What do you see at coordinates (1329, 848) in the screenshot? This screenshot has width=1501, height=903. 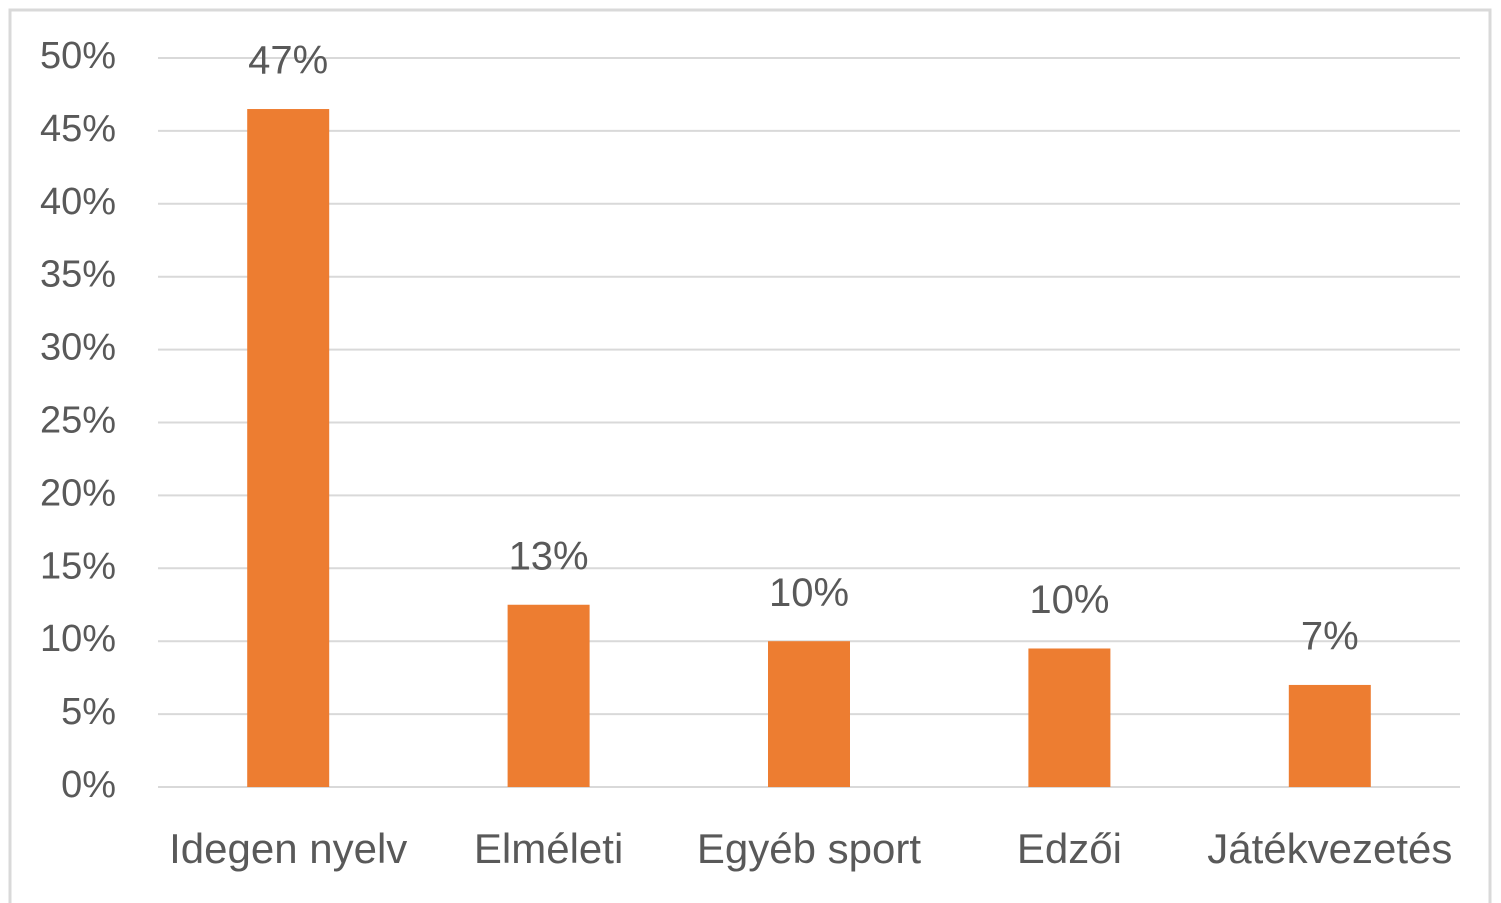 I see `x-tick-label: Játékvezetés` at bounding box center [1329, 848].